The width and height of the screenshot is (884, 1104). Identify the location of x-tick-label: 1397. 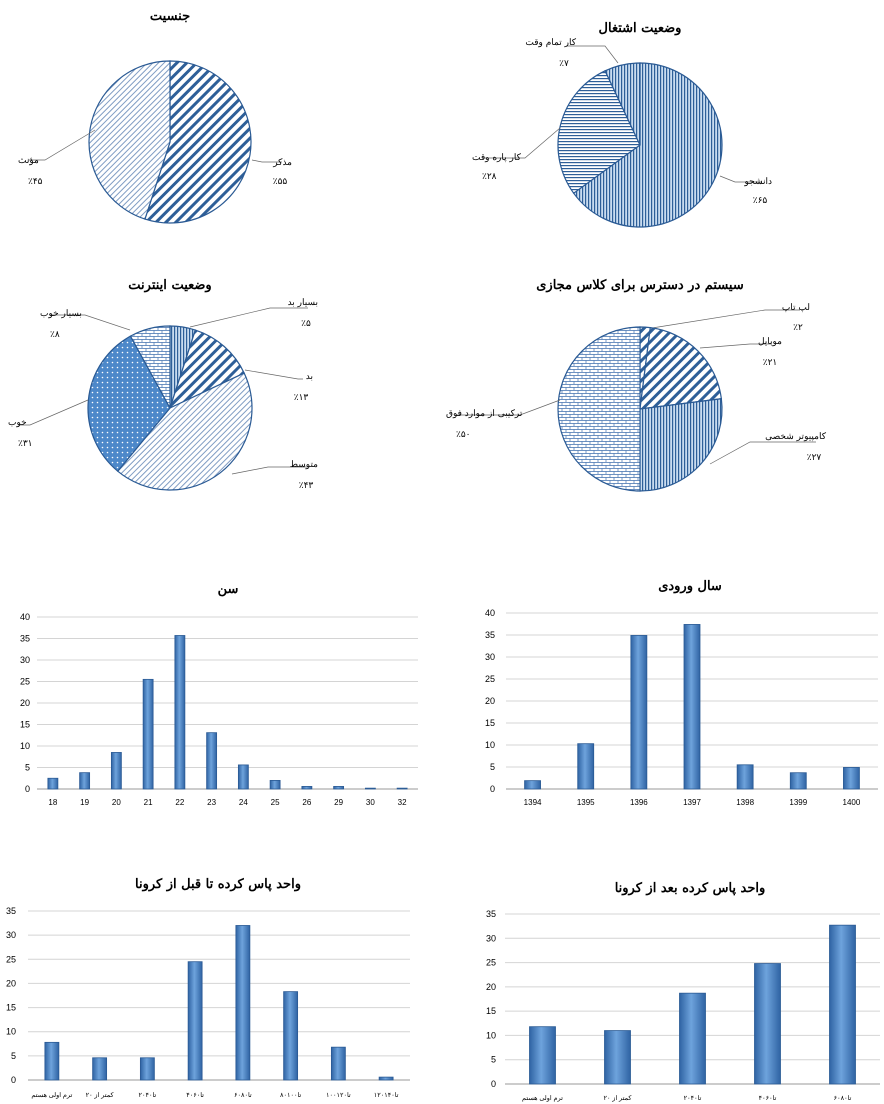
(692, 802).